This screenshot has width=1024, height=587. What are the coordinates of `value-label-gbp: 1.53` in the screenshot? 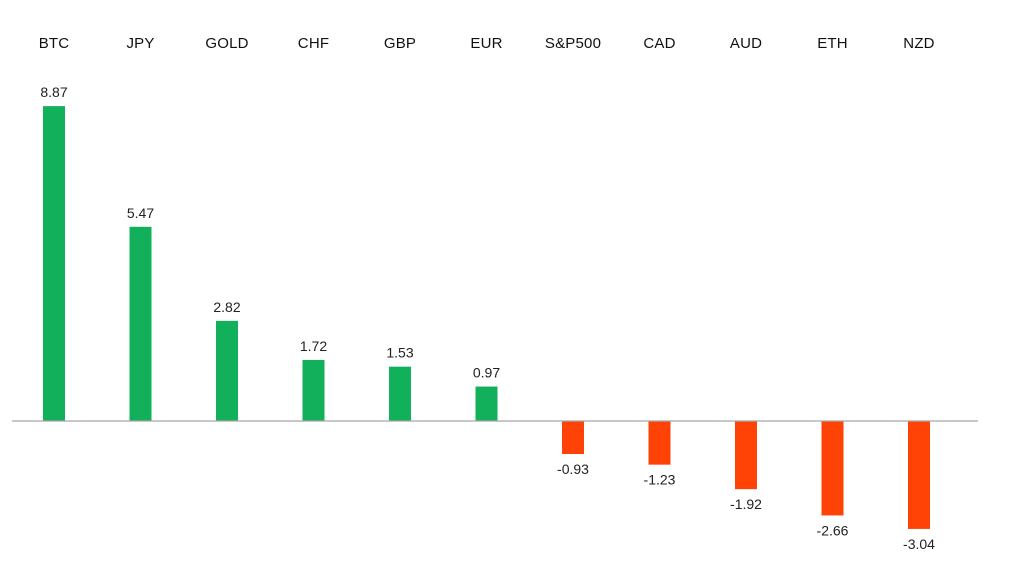 It's located at (399, 353).